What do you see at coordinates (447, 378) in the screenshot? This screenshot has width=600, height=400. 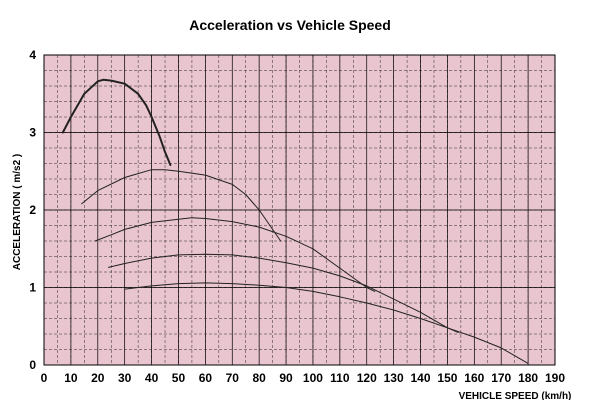 I see `x-tick-label: 150` at bounding box center [447, 378].